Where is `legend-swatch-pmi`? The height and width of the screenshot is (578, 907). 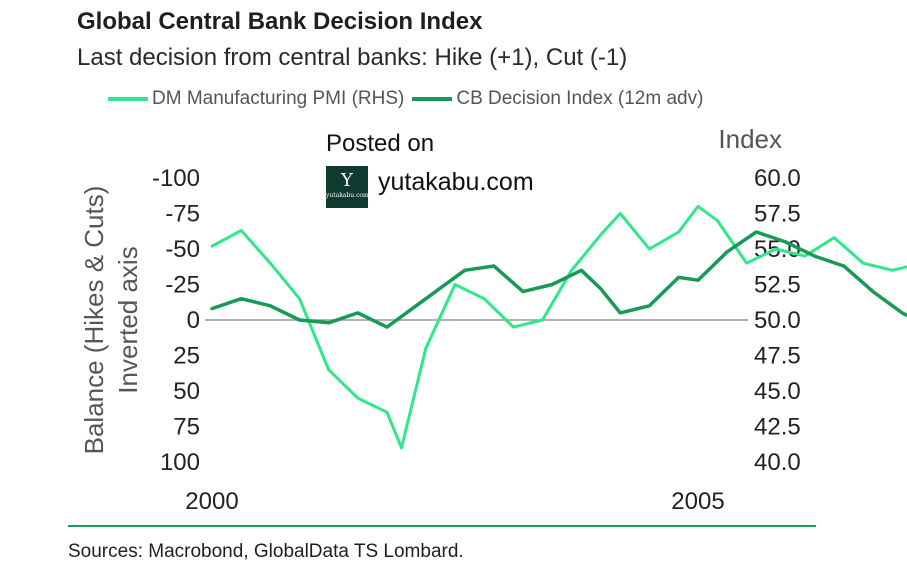
legend-swatch-pmi is located at coordinates (128, 99).